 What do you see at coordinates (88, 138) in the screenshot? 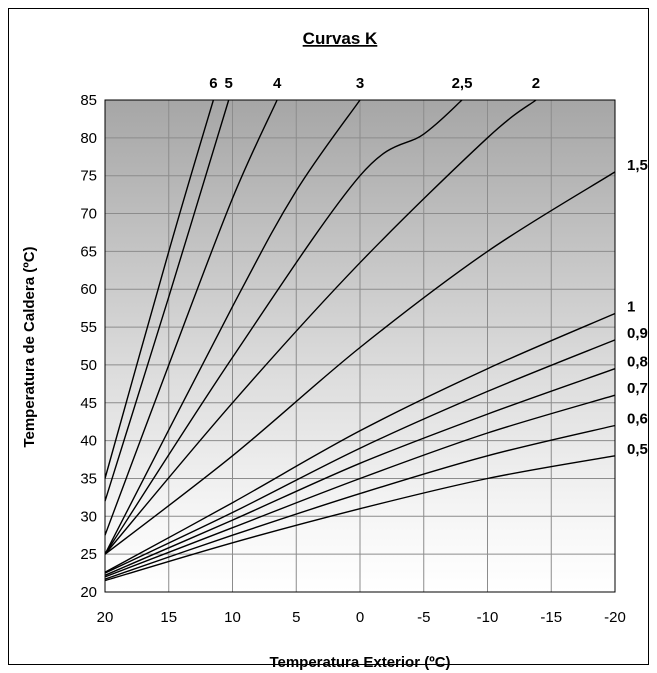
I see `y-tick-label: 80` at bounding box center [88, 138].